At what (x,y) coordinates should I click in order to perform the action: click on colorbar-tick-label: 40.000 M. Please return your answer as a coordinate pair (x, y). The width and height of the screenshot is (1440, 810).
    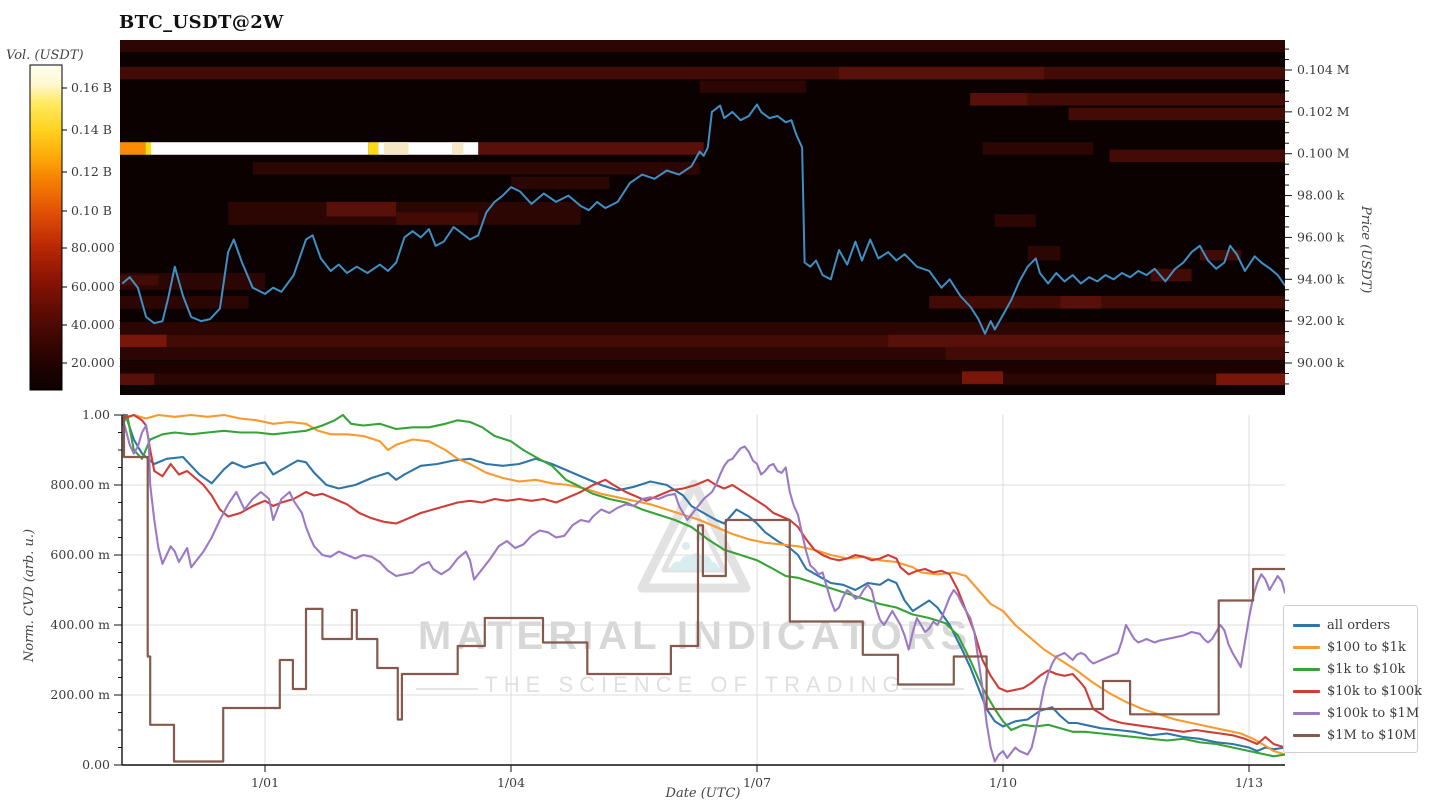
    Looking at the image, I should click on (101, 324).